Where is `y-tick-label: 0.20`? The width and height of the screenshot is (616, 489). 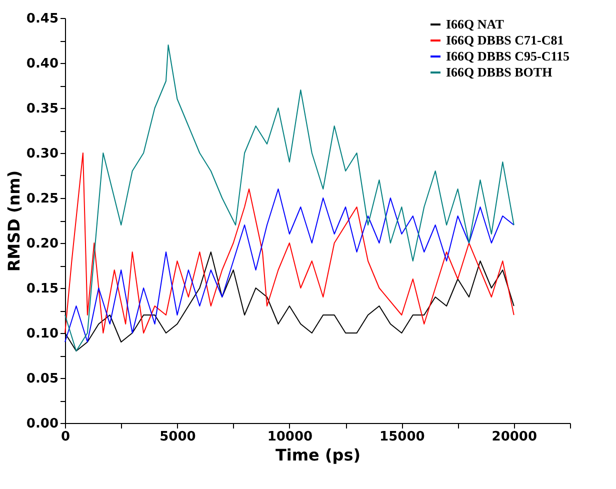
y-tick-label: 0.20 is located at coordinates (42, 244).